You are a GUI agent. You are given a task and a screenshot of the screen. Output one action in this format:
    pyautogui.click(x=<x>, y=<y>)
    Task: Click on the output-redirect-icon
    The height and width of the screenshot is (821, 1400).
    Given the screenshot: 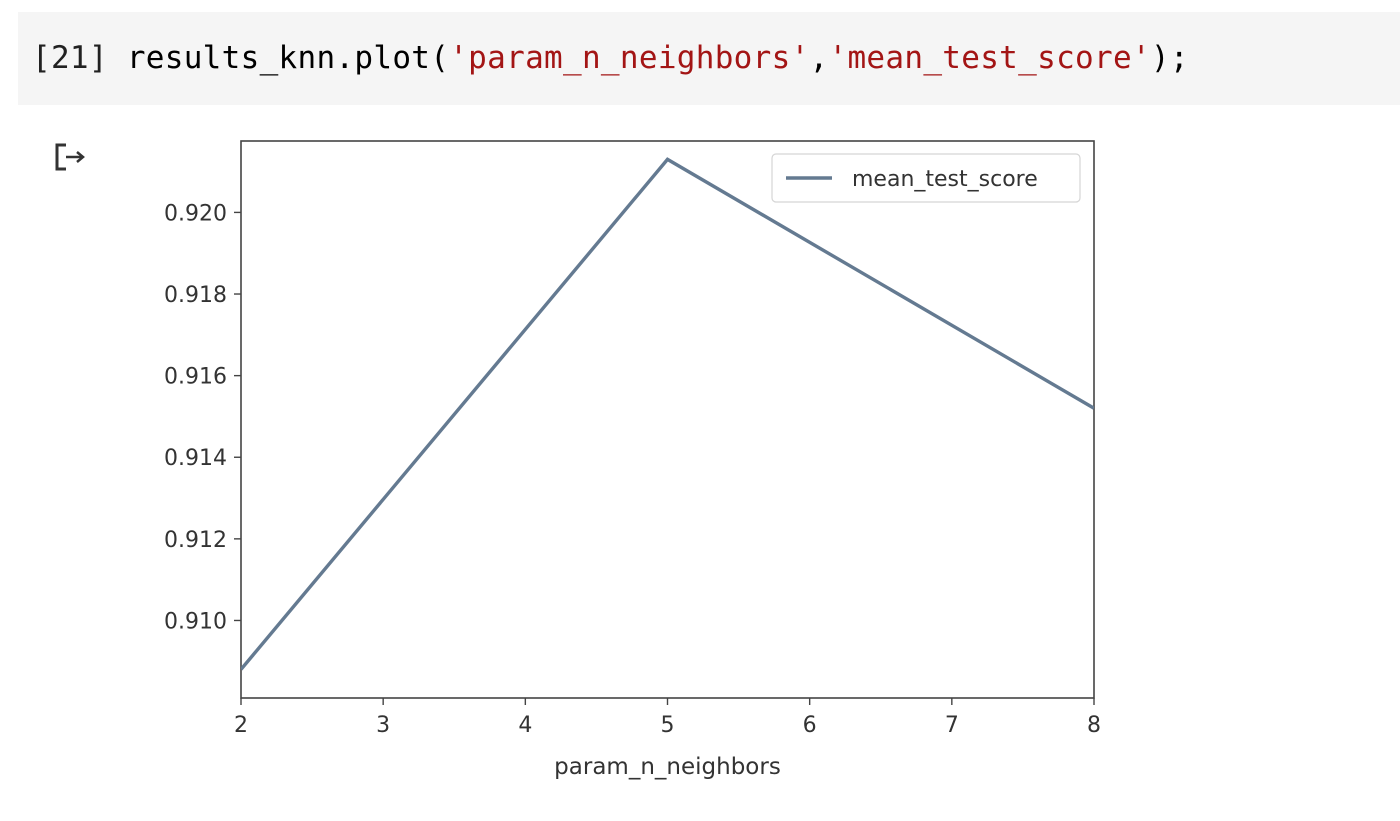 What is the action you would take?
    pyautogui.click(x=72, y=157)
    